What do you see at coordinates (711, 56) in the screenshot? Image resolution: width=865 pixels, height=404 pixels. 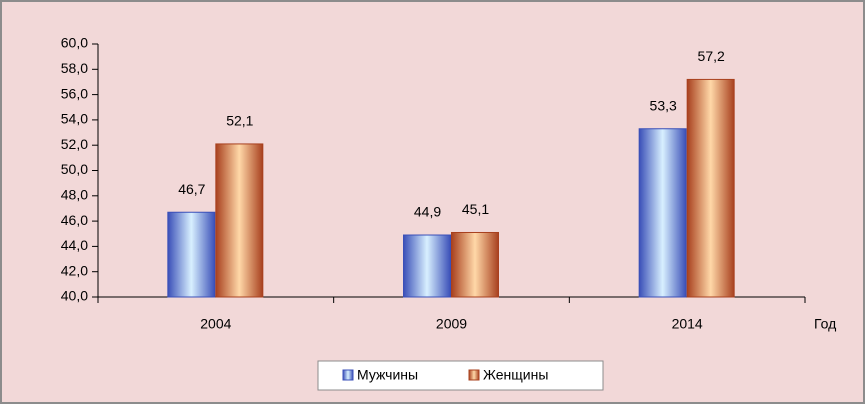 I see `value-label: 57,2` at bounding box center [711, 56].